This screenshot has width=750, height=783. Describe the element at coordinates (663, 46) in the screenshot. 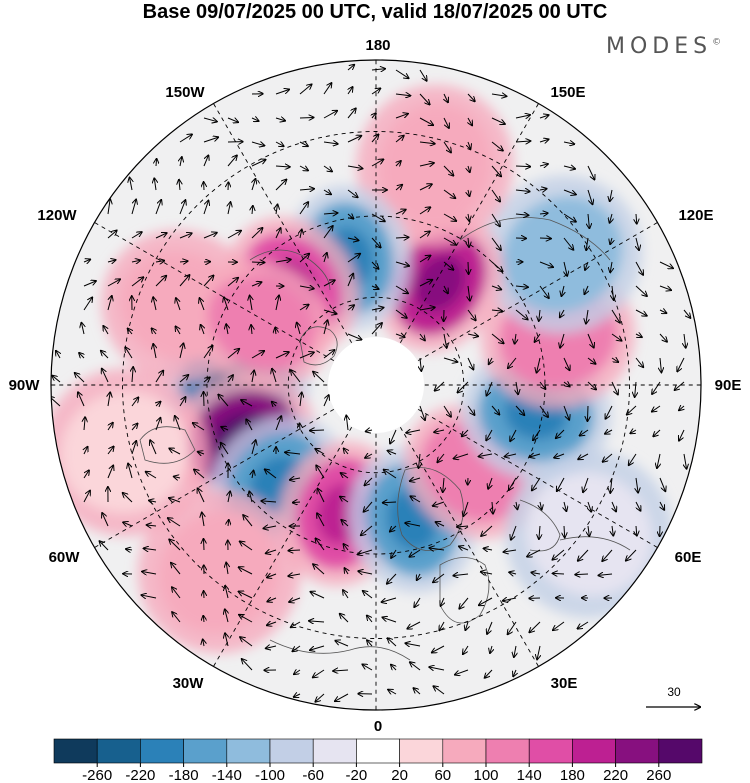

I see `brand-logo: MODES©` at that location.